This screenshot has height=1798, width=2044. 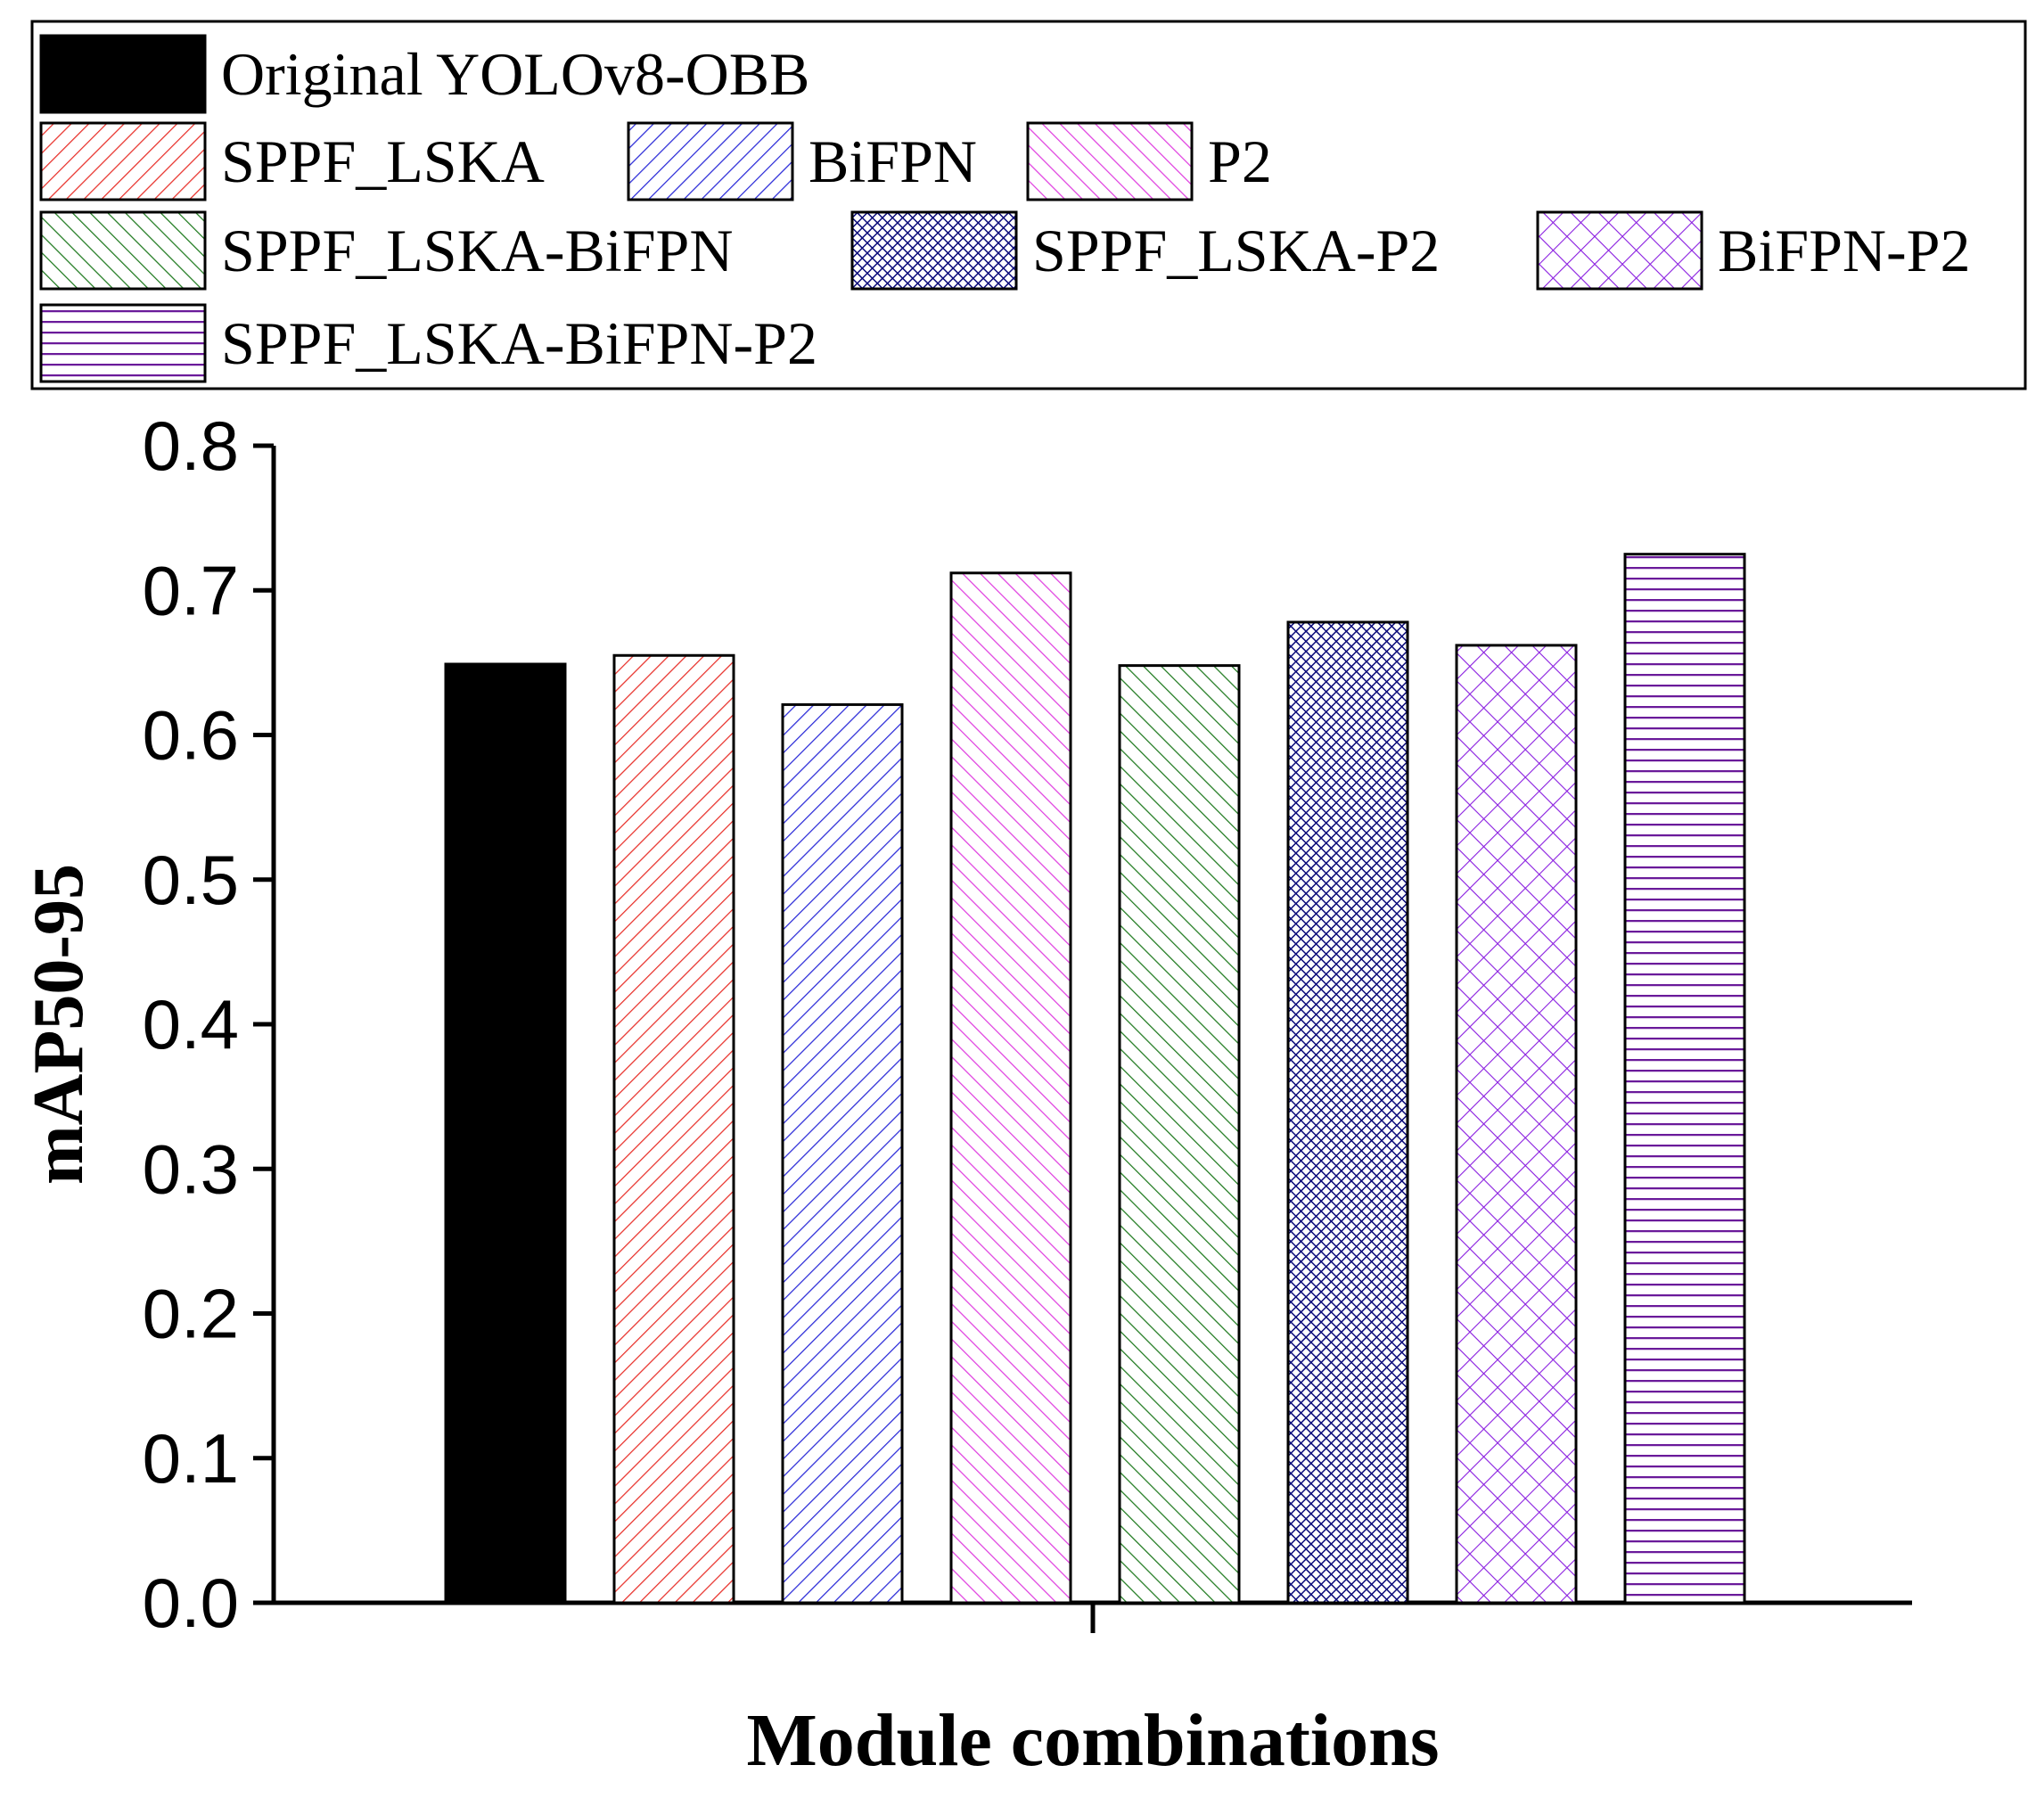 What do you see at coordinates (191, 1458) in the screenshot?
I see `y-tick-label: 0.1` at bounding box center [191, 1458].